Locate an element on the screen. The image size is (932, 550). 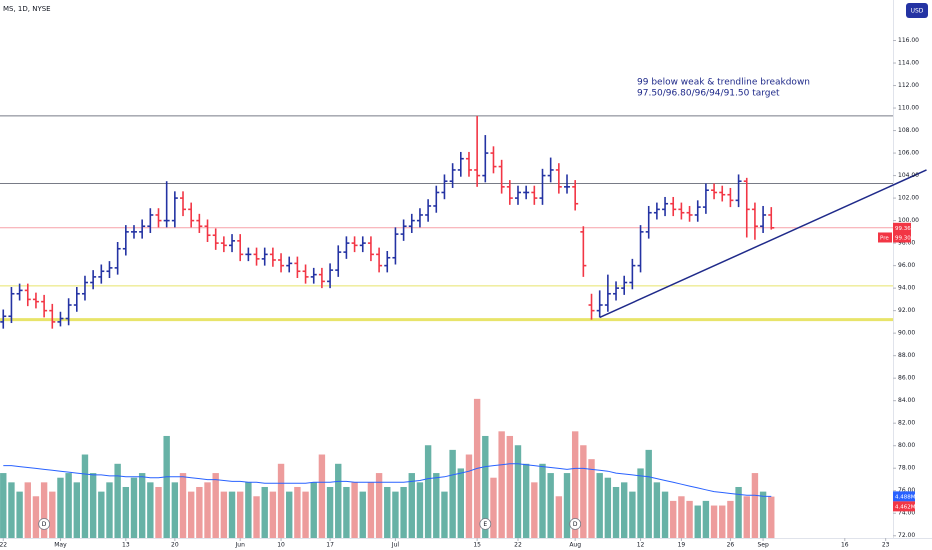
pre-market-label: 99.30 is located at coordinates (903, 238).